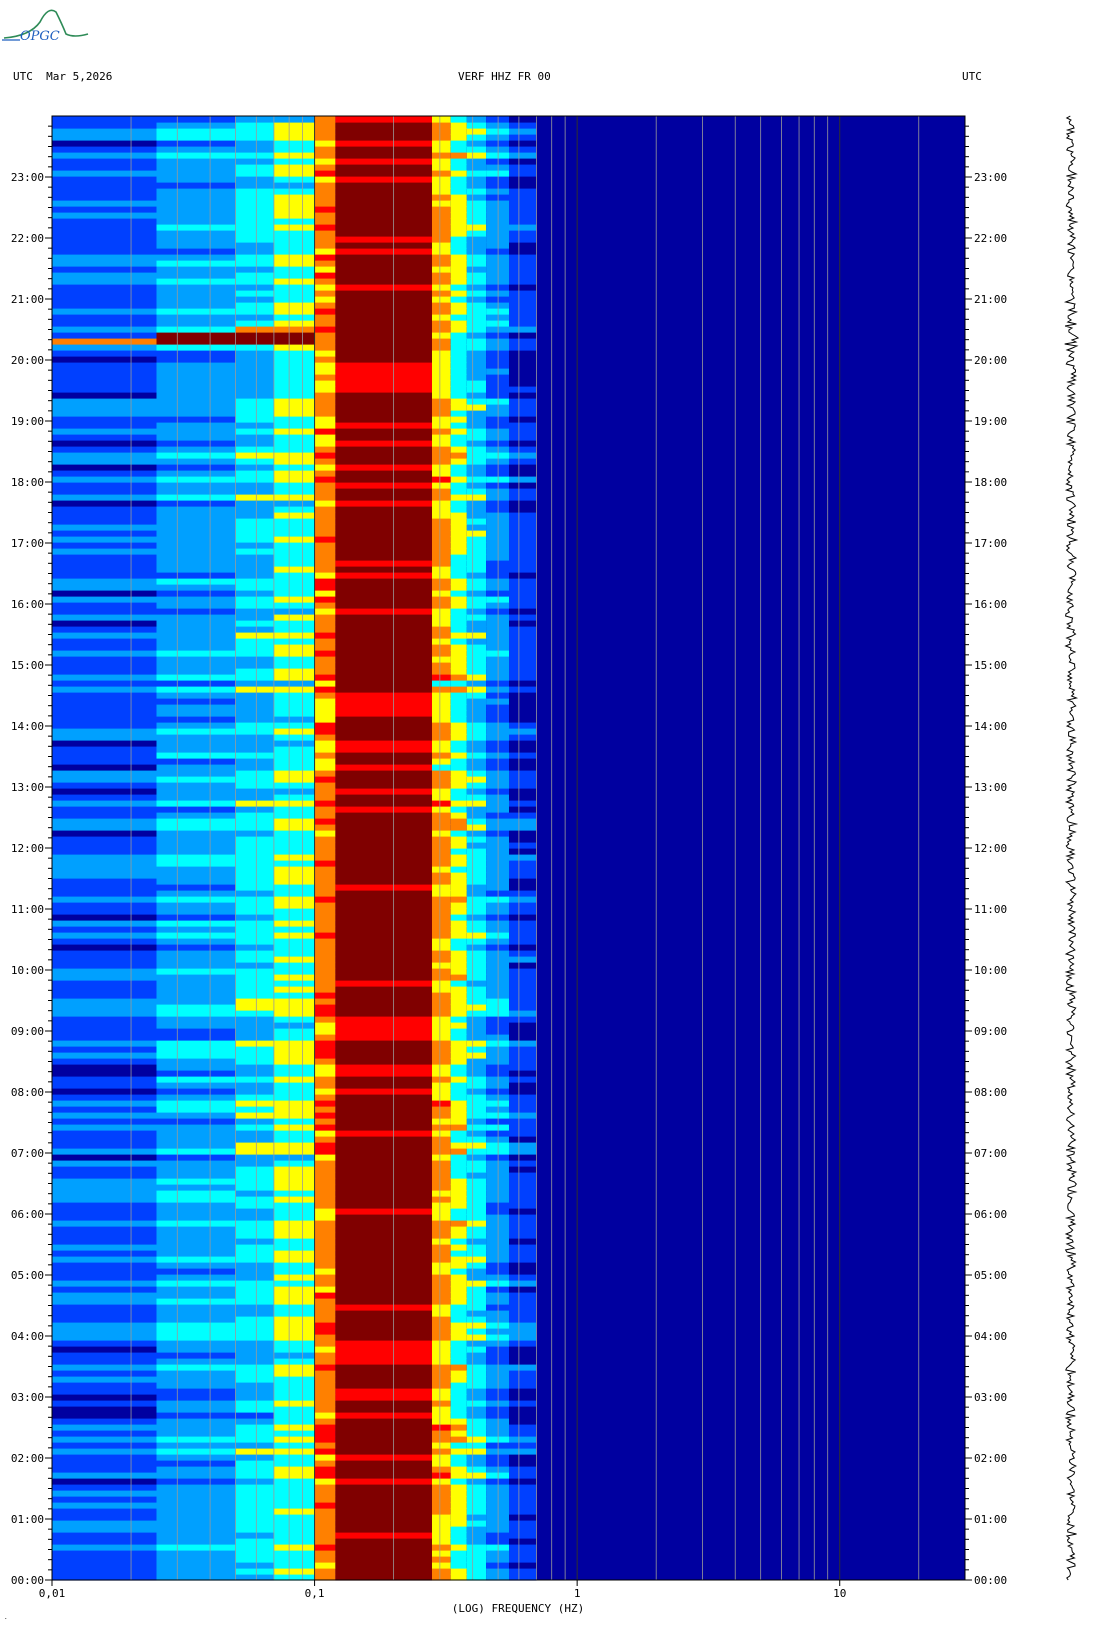 Image resolution: width=1102 pixels, height=1634 pixels. What do you see at coordinates (27, 909) in the screenshot?
I see `y-tick-label-left: 11:00` at bounding box center [27, 909].